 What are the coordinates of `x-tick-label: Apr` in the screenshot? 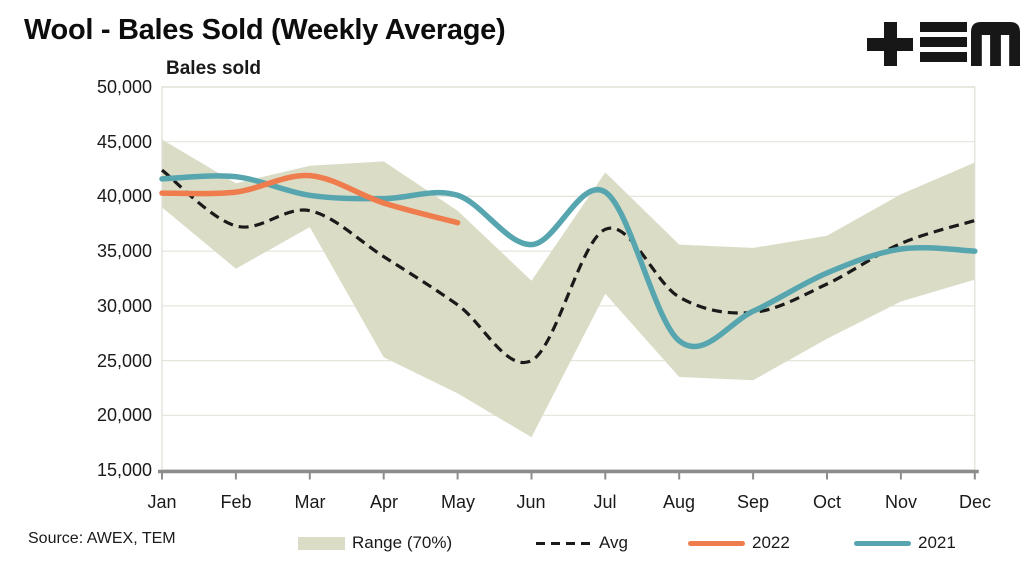 It's located at (383, 502).